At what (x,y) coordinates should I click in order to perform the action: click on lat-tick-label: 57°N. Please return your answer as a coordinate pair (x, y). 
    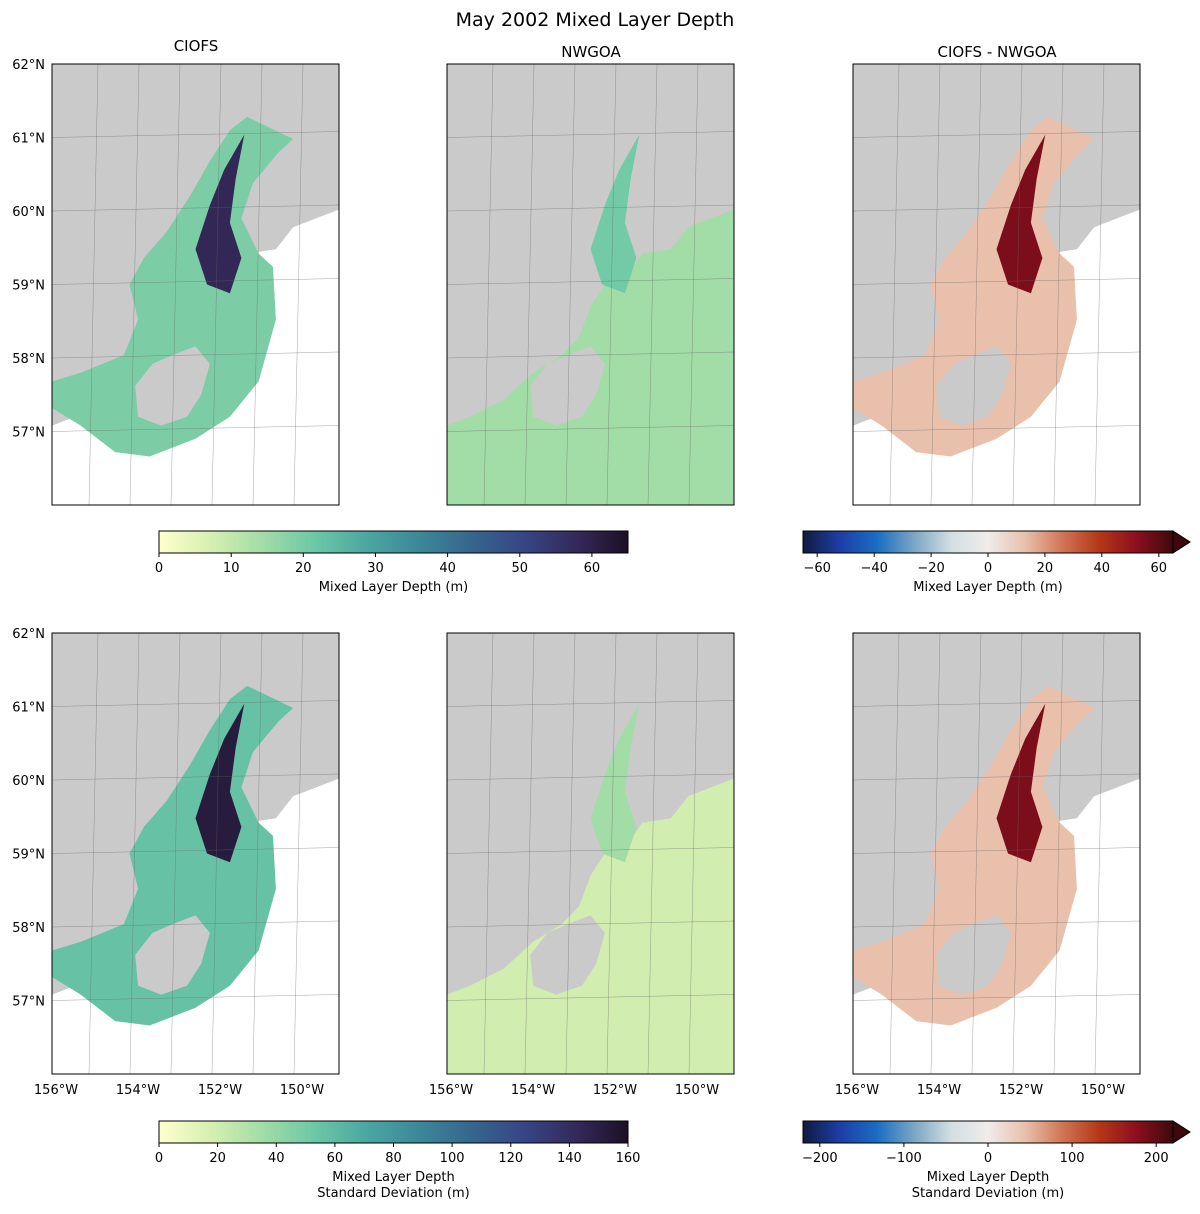
    Looking at the image, I should click on (28, 1002).